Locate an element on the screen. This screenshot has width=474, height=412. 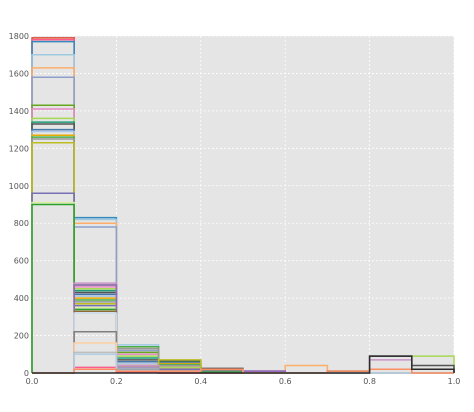
x-tick-label: 0.0 is located at coordinates (32, 381).